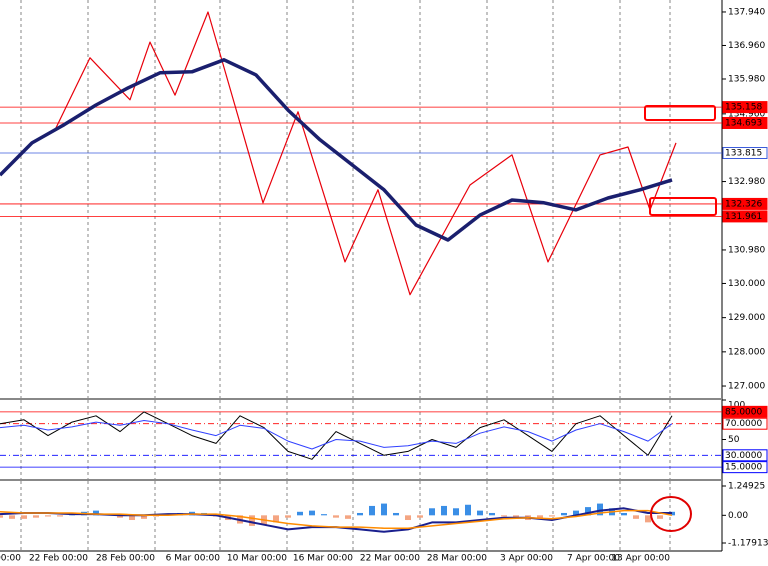  I want to click on level-label: 30.0000, so click(743, 456).